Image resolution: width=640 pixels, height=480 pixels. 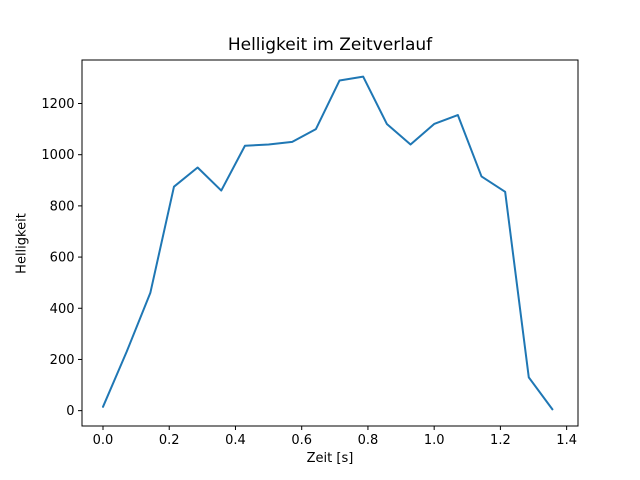 What do you see at coordinates (330, 45) in the screenshot?
I see `chart-title: Helligkeit im Zeitverlauf` at bounding box center [330, 45].